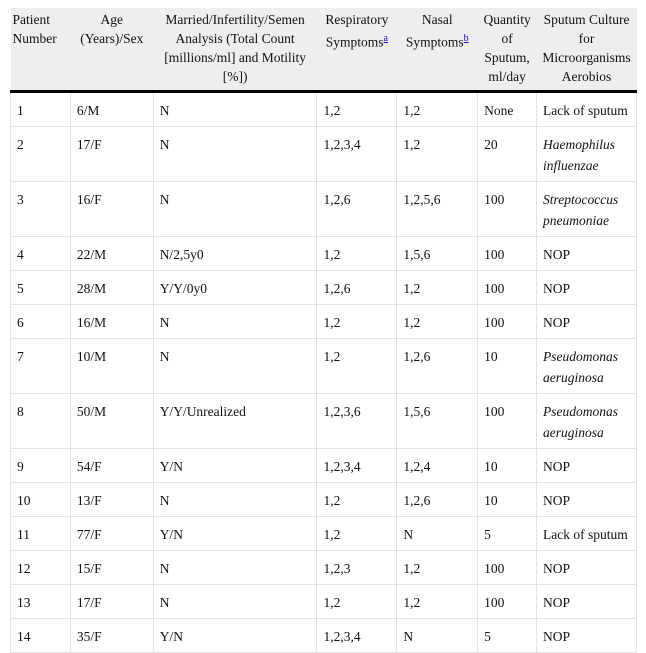 This screenshot has height=653, width=646. I want to click on table-row: 6 16/M N 1,2 1,2 100 NOP, so click(323, 321).